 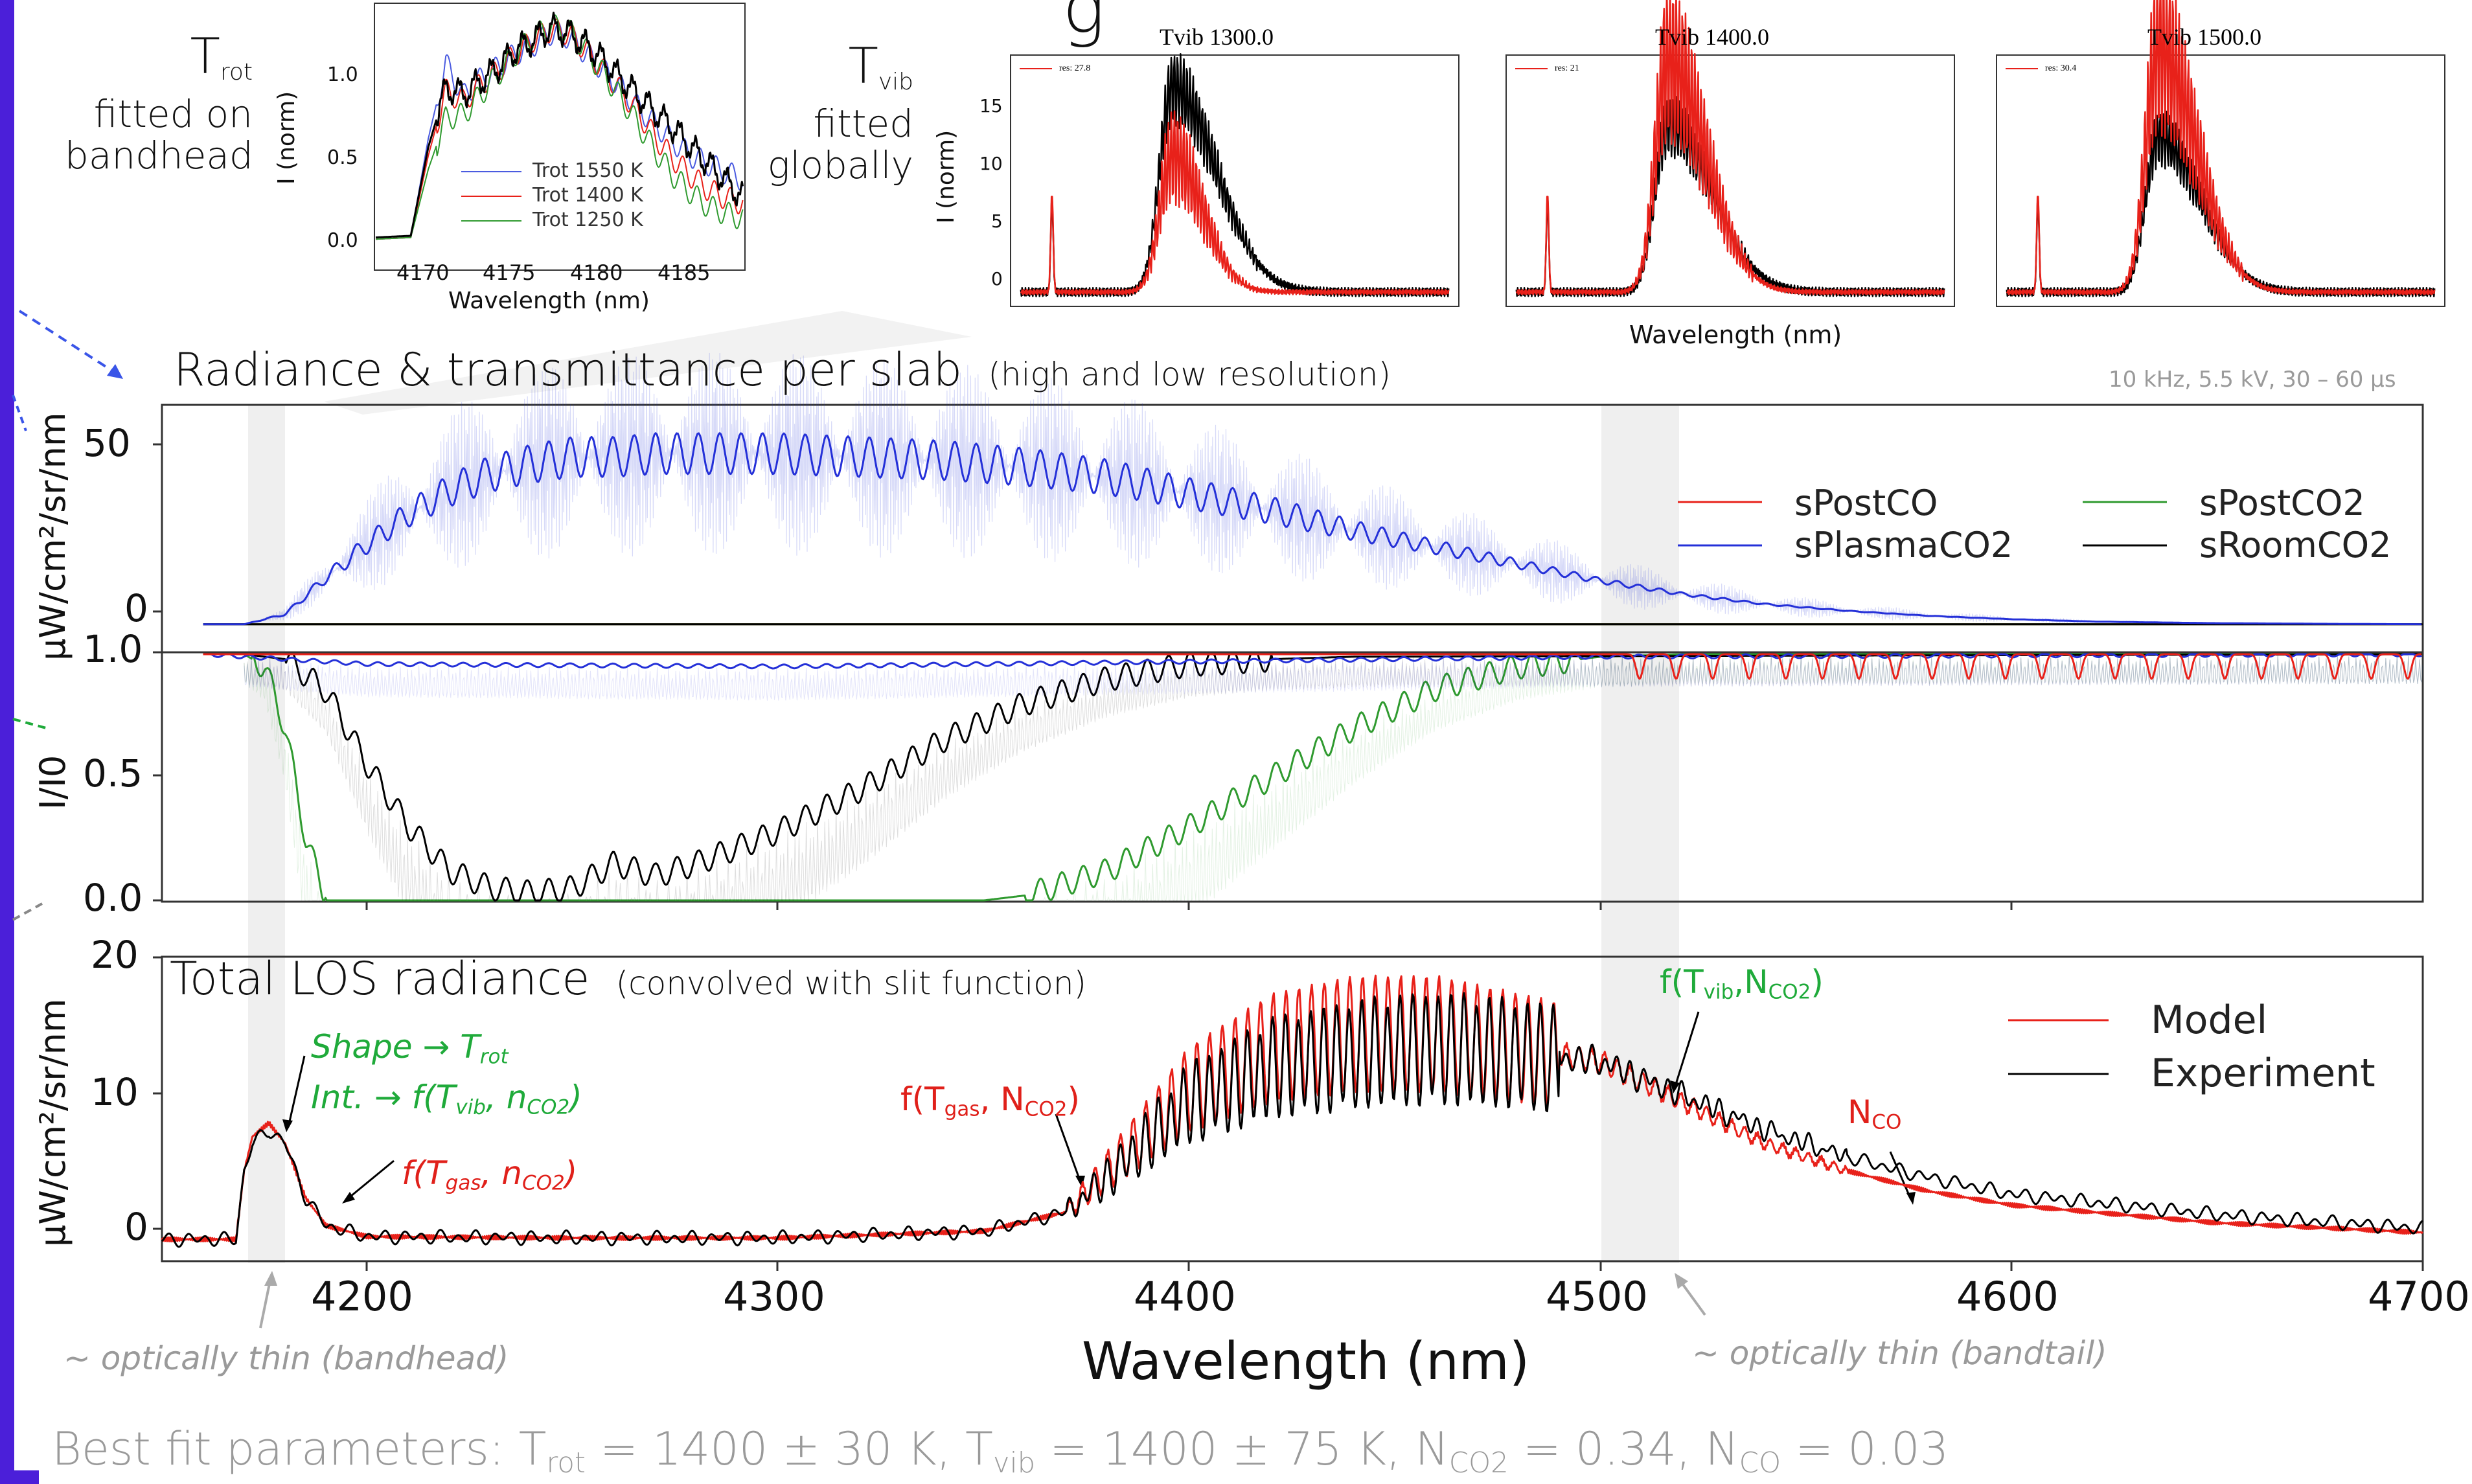 I want to click on trot-legend, so click(x=491, y=196).